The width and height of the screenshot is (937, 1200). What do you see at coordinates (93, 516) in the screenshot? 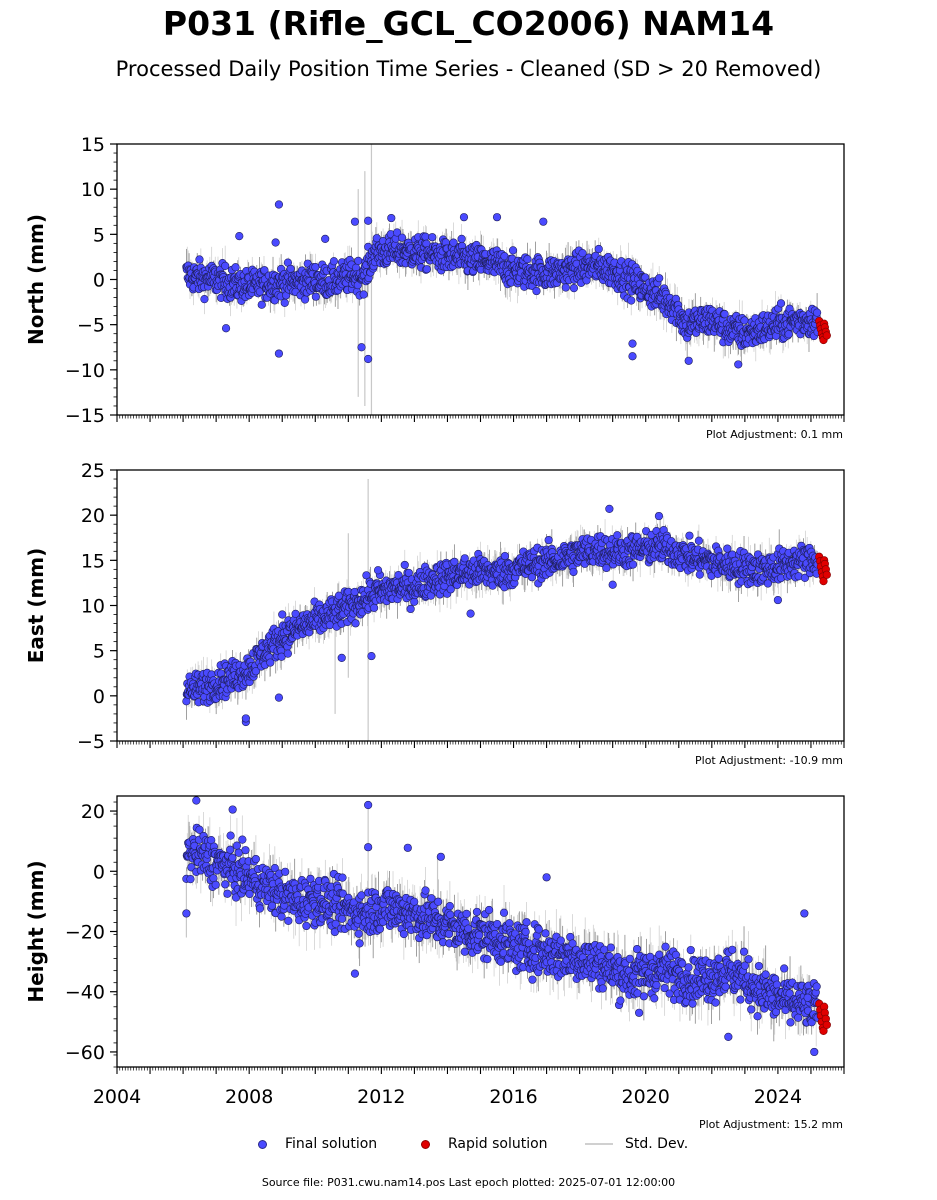
I see `east-ytick-label: 20` at bounding box center [93, 516].